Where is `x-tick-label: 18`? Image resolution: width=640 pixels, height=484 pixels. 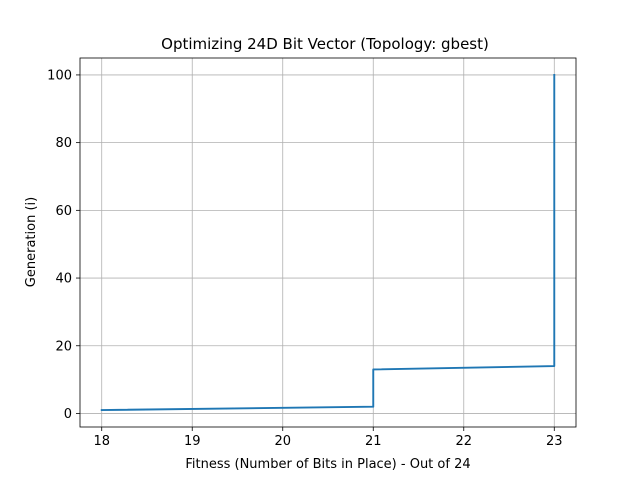
x-tick-label: 18 is located at coordinates (101, 441).